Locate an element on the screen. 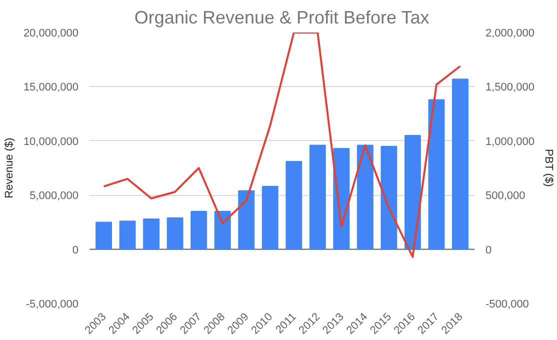 Image resolution: width=557 pixels, height=340 pixels. y-axis-title: Revenue ($) is located at coordinates (9, 168).